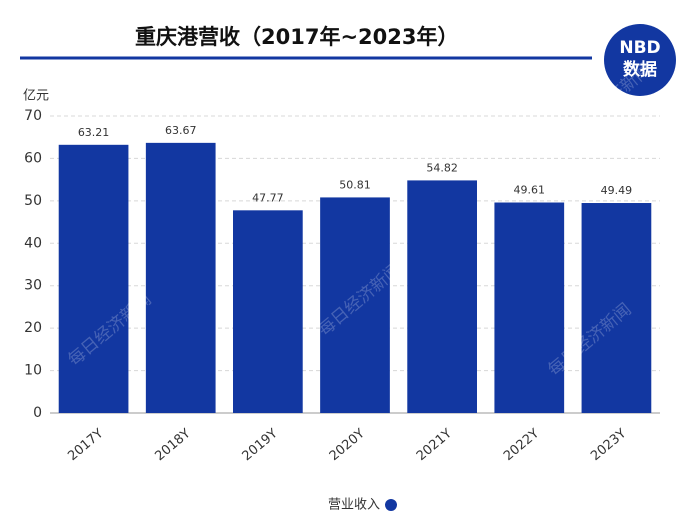 The image size is (700, 522). I want to click on y-tick-label: 10, so click(33, 371).